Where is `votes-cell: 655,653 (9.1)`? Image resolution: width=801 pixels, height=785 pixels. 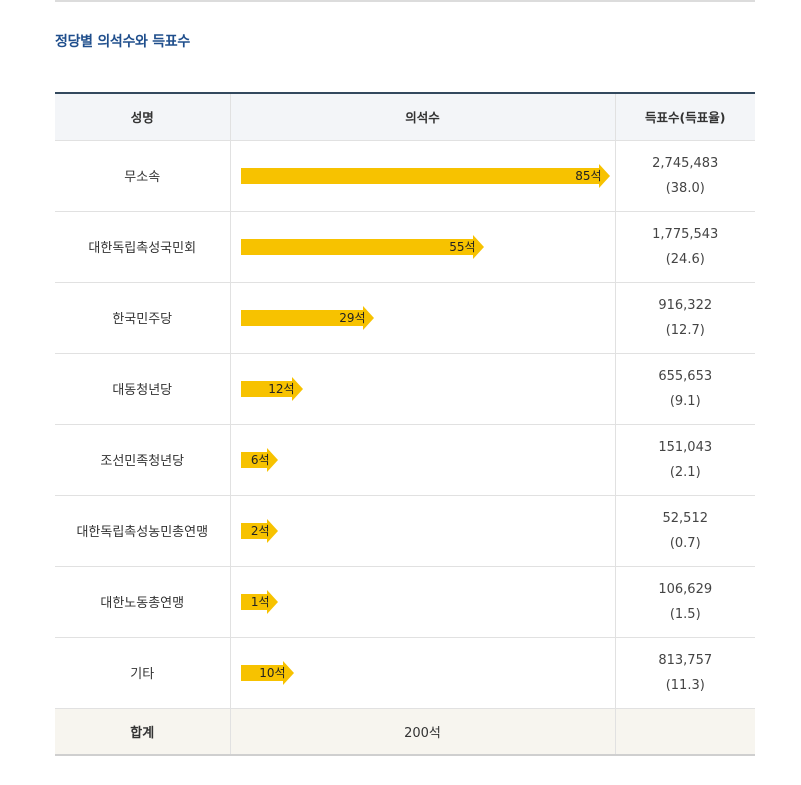 votes-cell: 655,653 (9.1) is located at coordinates (684, 389).